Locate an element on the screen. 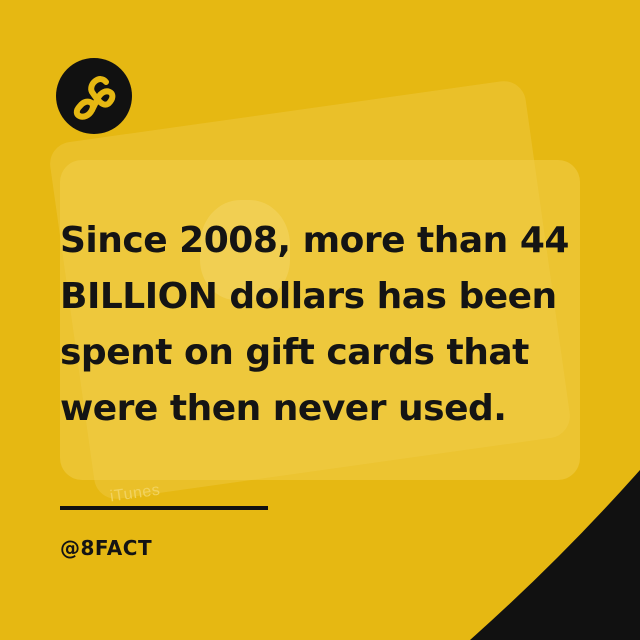  fact-line: Since 2008, more than 44 is located at coordinates (314, 240).